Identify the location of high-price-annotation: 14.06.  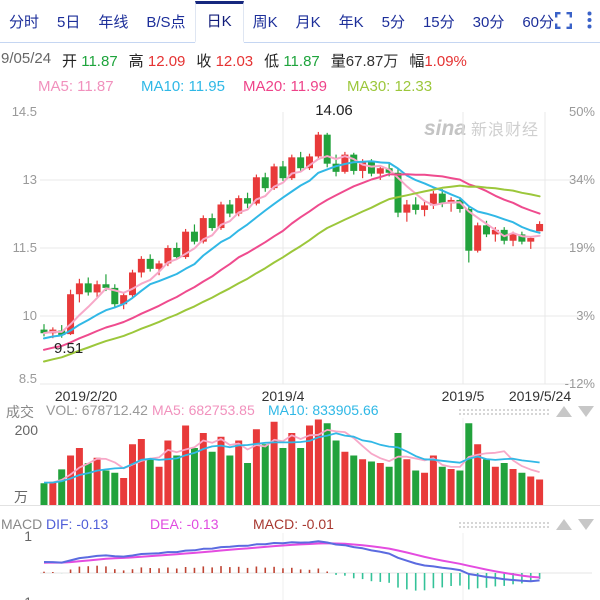
(334, 110).